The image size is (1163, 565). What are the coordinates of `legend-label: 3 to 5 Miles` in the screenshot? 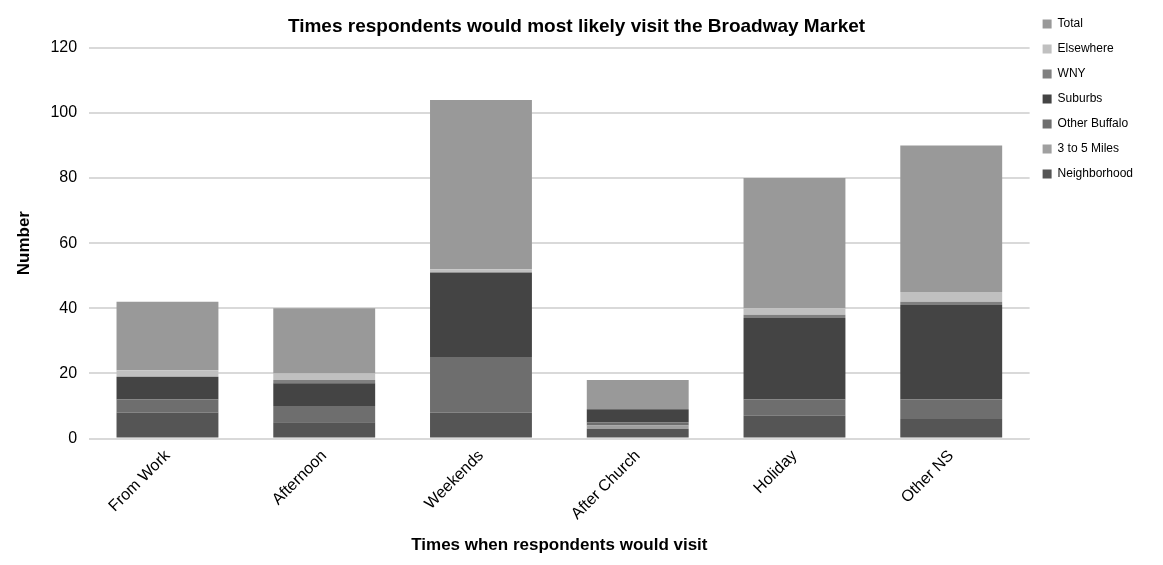 It's located at (1088, 148).